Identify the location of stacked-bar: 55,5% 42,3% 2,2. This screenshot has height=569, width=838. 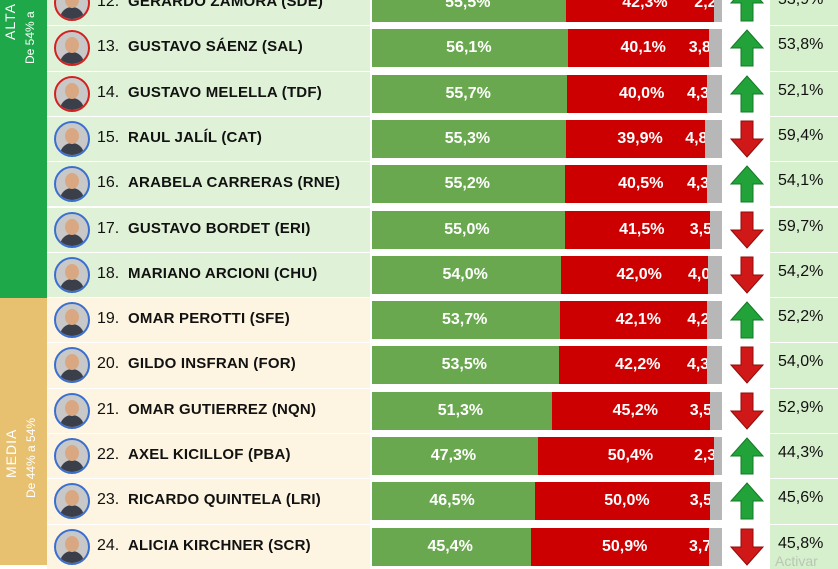
(547, 11).